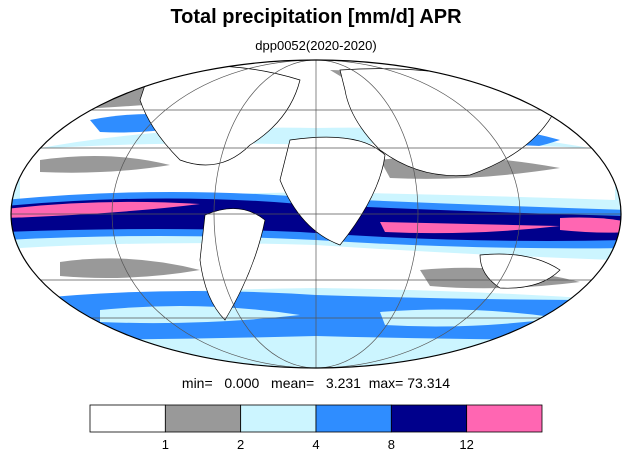 This screenshot has width=632, height=460. What do you see at coordinates (242, 383) in the screenshot?
I see `min-value: 0.000` at bounding box center [242, 383].